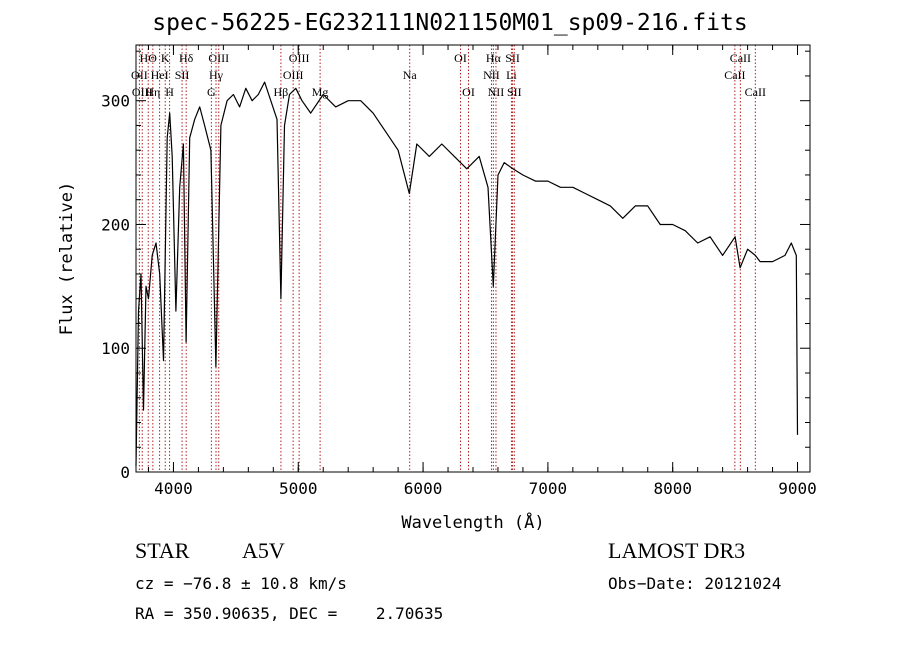 The height and width of the screenshot is (649, 900). Describe the element at coordinates (115, 348) in the screenshot. I see `y-tick-label-100: 100` at that location.